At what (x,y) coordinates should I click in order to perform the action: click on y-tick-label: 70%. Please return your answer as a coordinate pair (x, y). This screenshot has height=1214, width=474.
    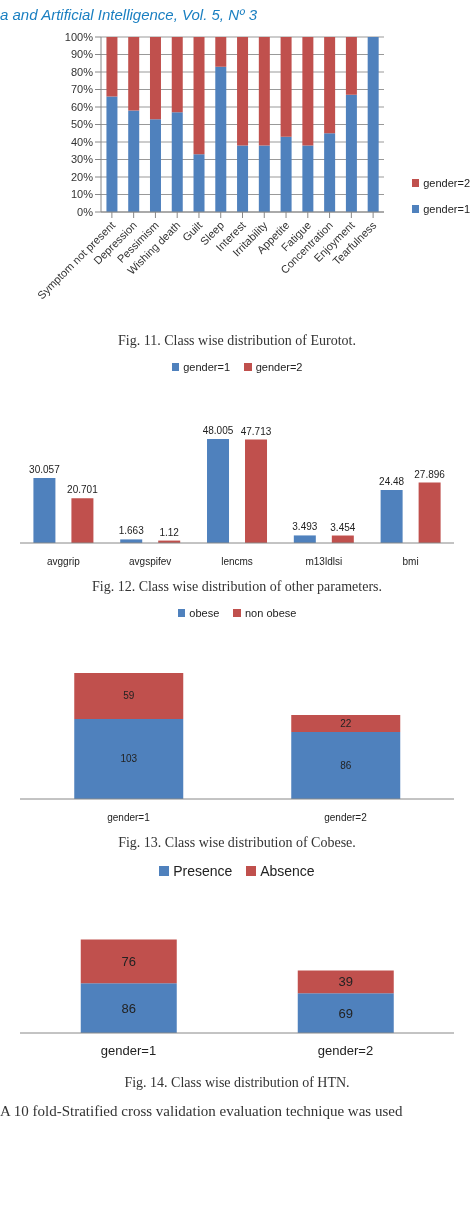
    Looking at the image, I should click on (82, 89).